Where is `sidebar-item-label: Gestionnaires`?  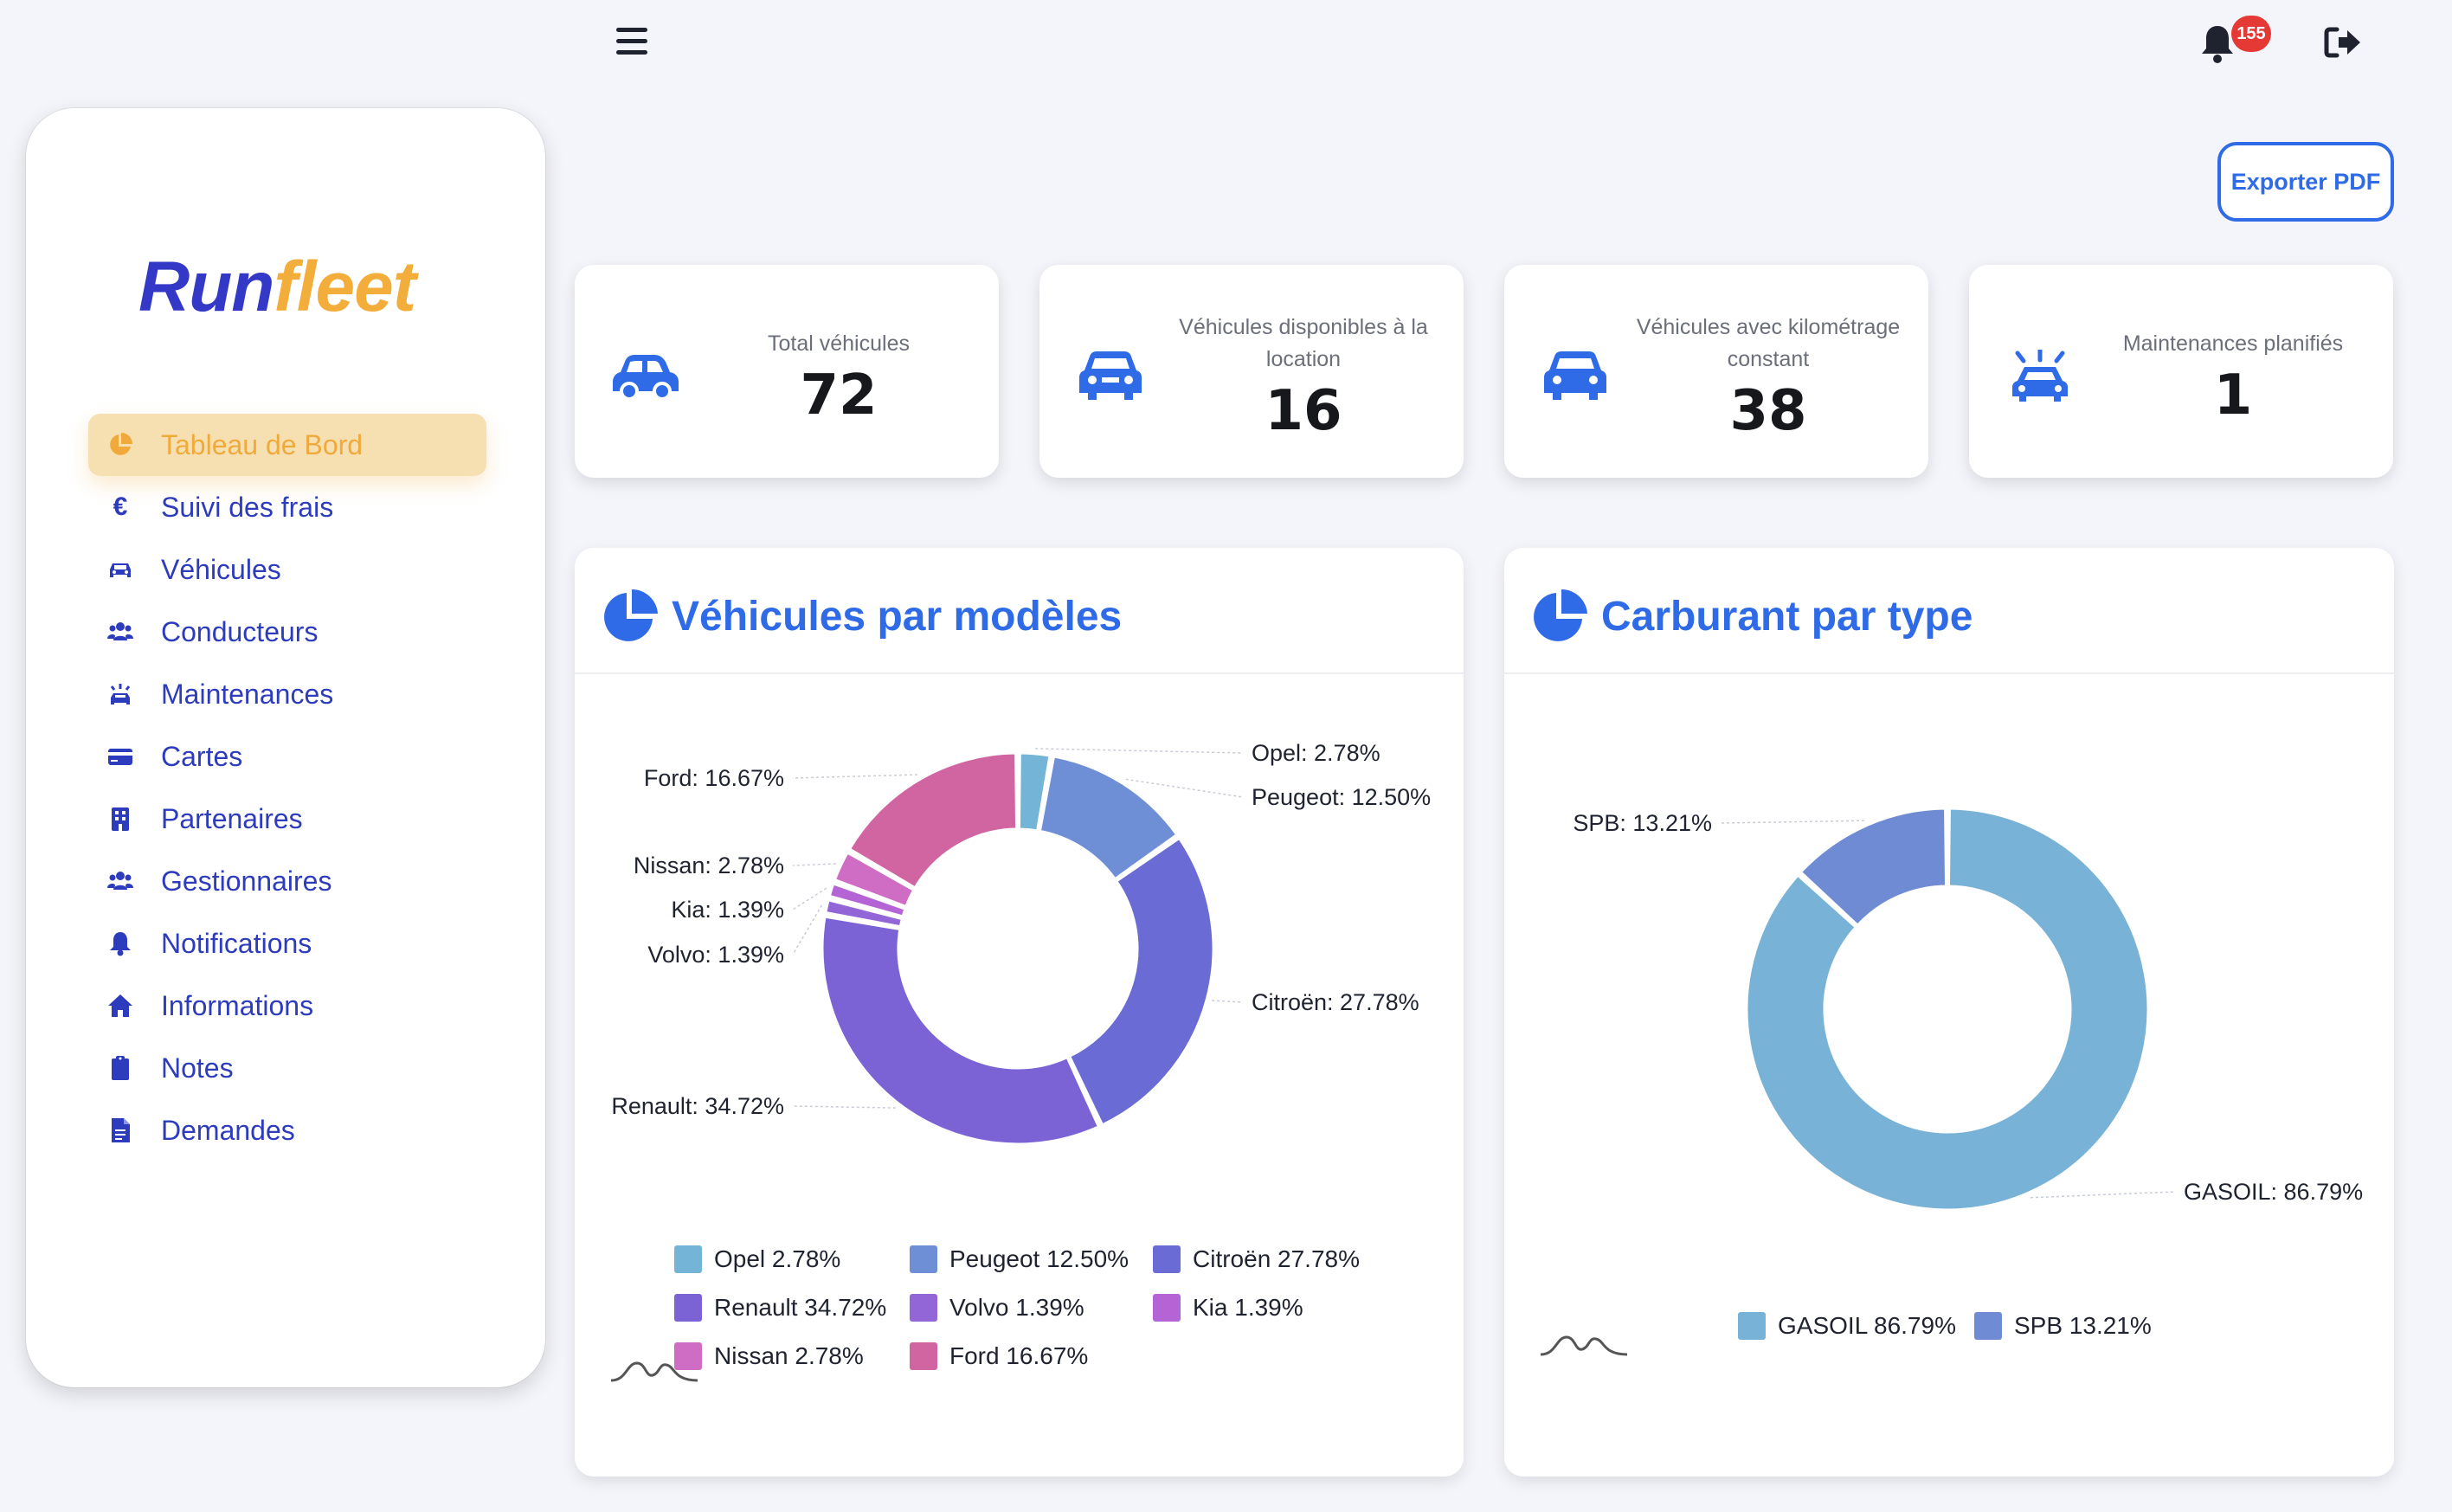
sidebar-item-label: Gestionnaires is located at coordinates (246, 881).